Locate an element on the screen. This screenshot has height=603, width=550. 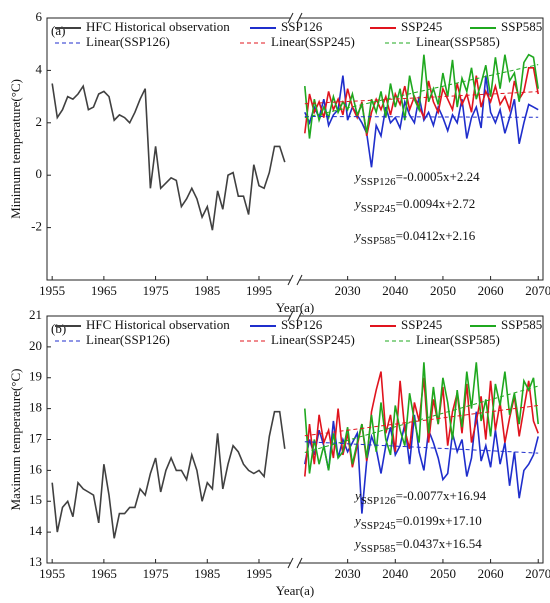
y-tick-label: -2 is located at coordinates (36, 226).